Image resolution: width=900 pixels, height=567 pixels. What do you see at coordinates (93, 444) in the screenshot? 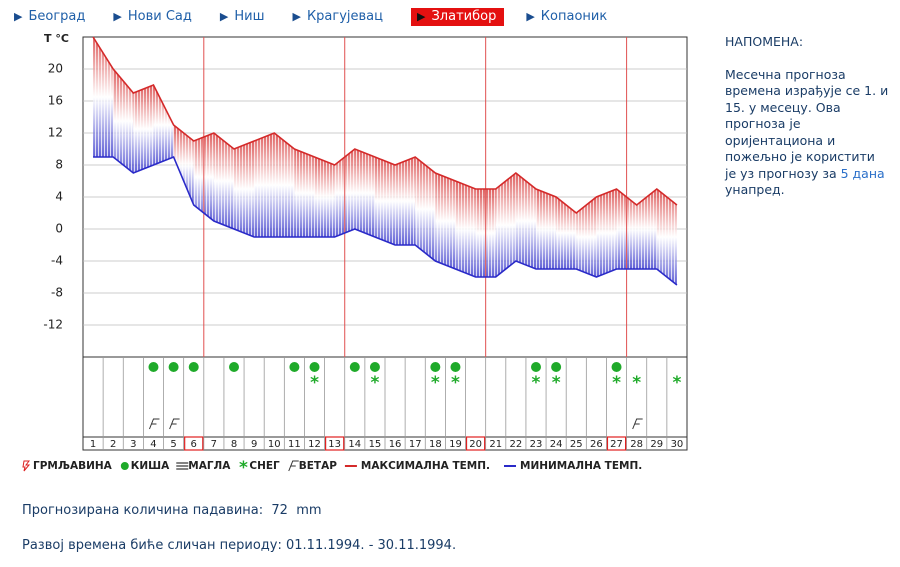
I see `x-tick-label: 1` at bounding box center [93, 444].